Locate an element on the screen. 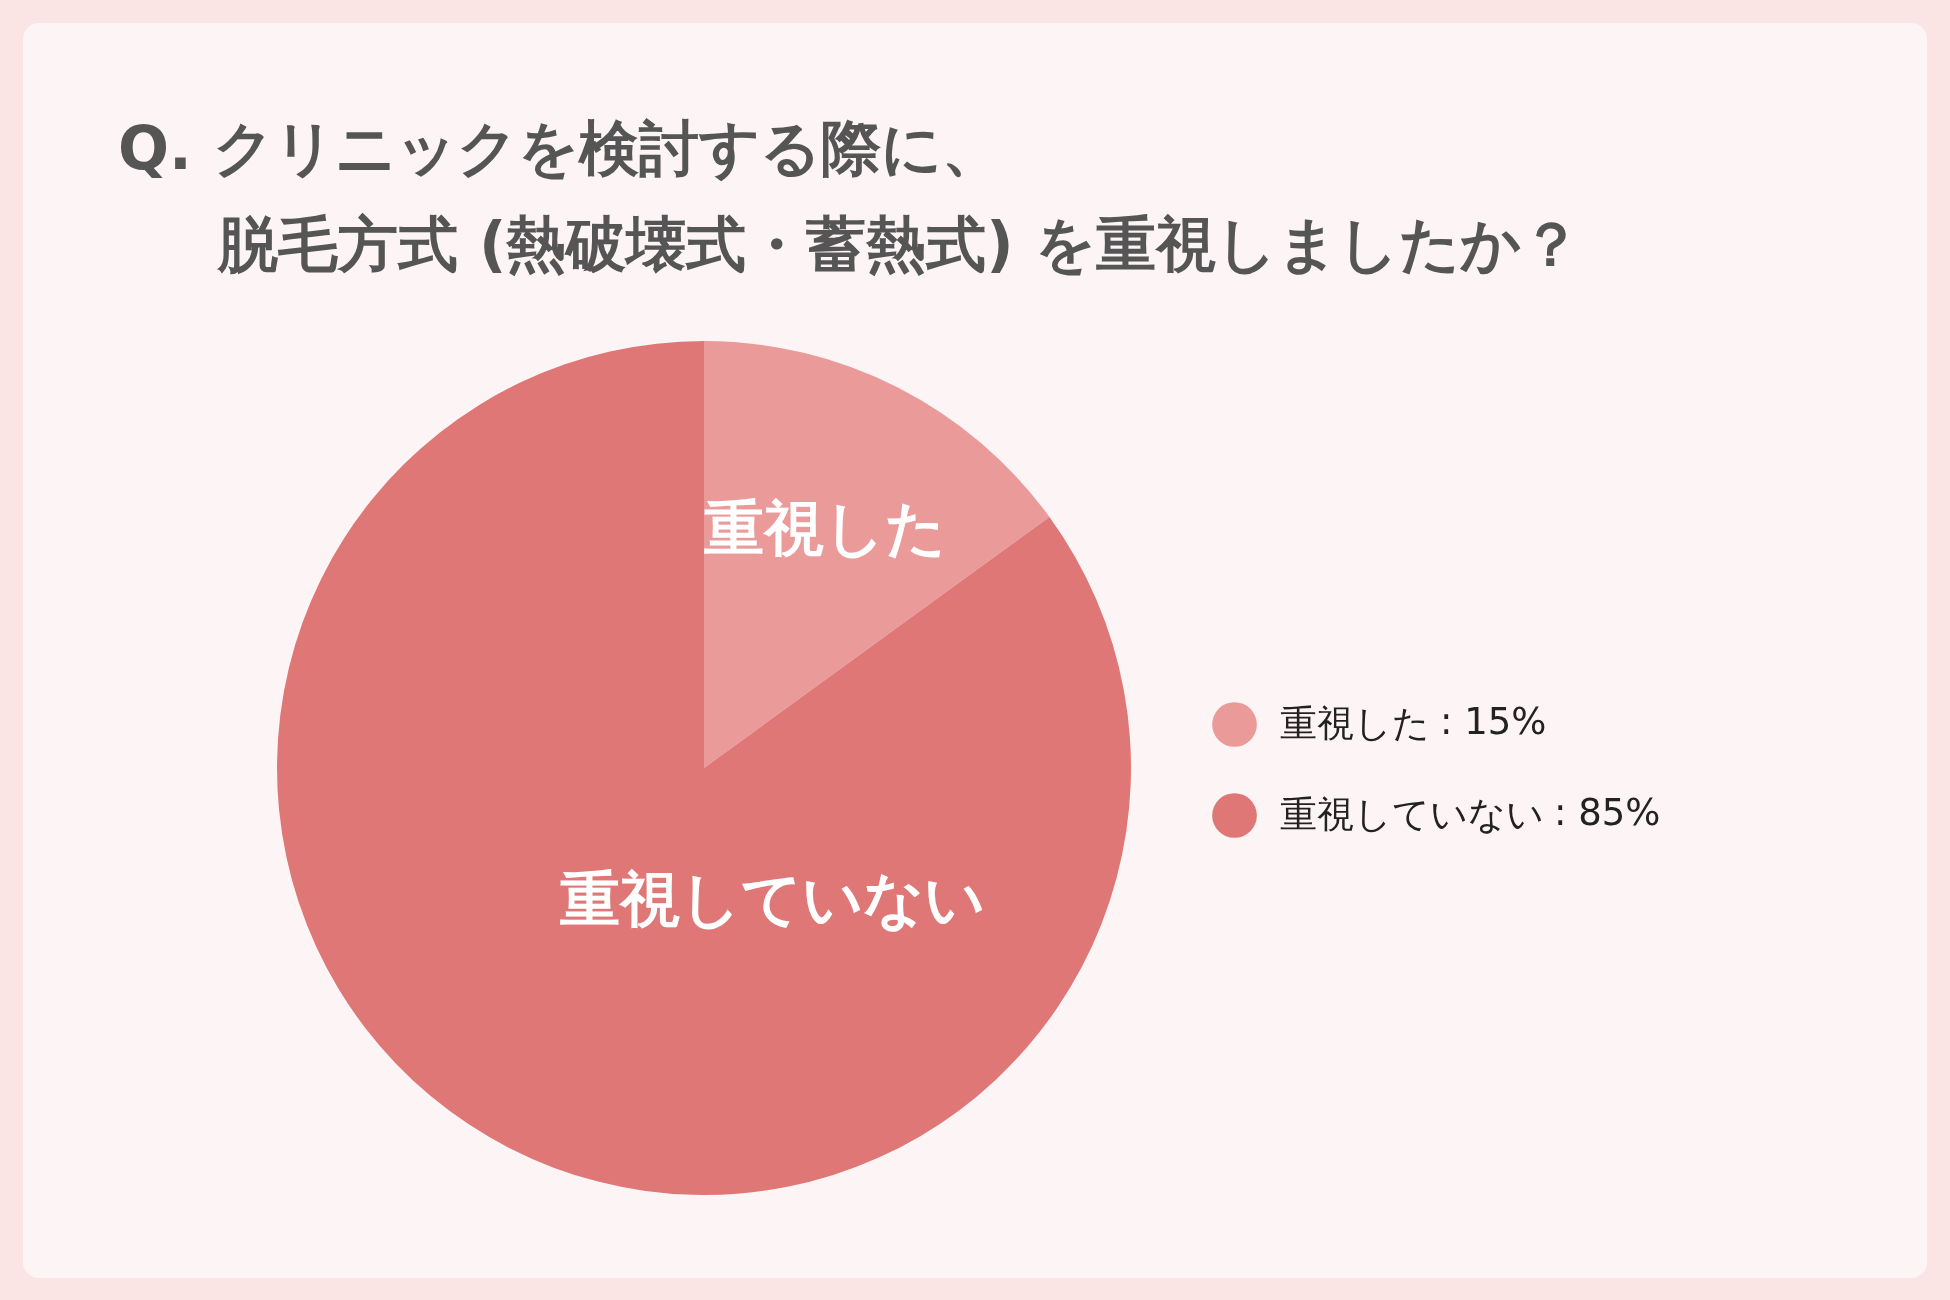 The image size is (1950, 1300). data-label: : 15% is located at coordinates (1493, 721).